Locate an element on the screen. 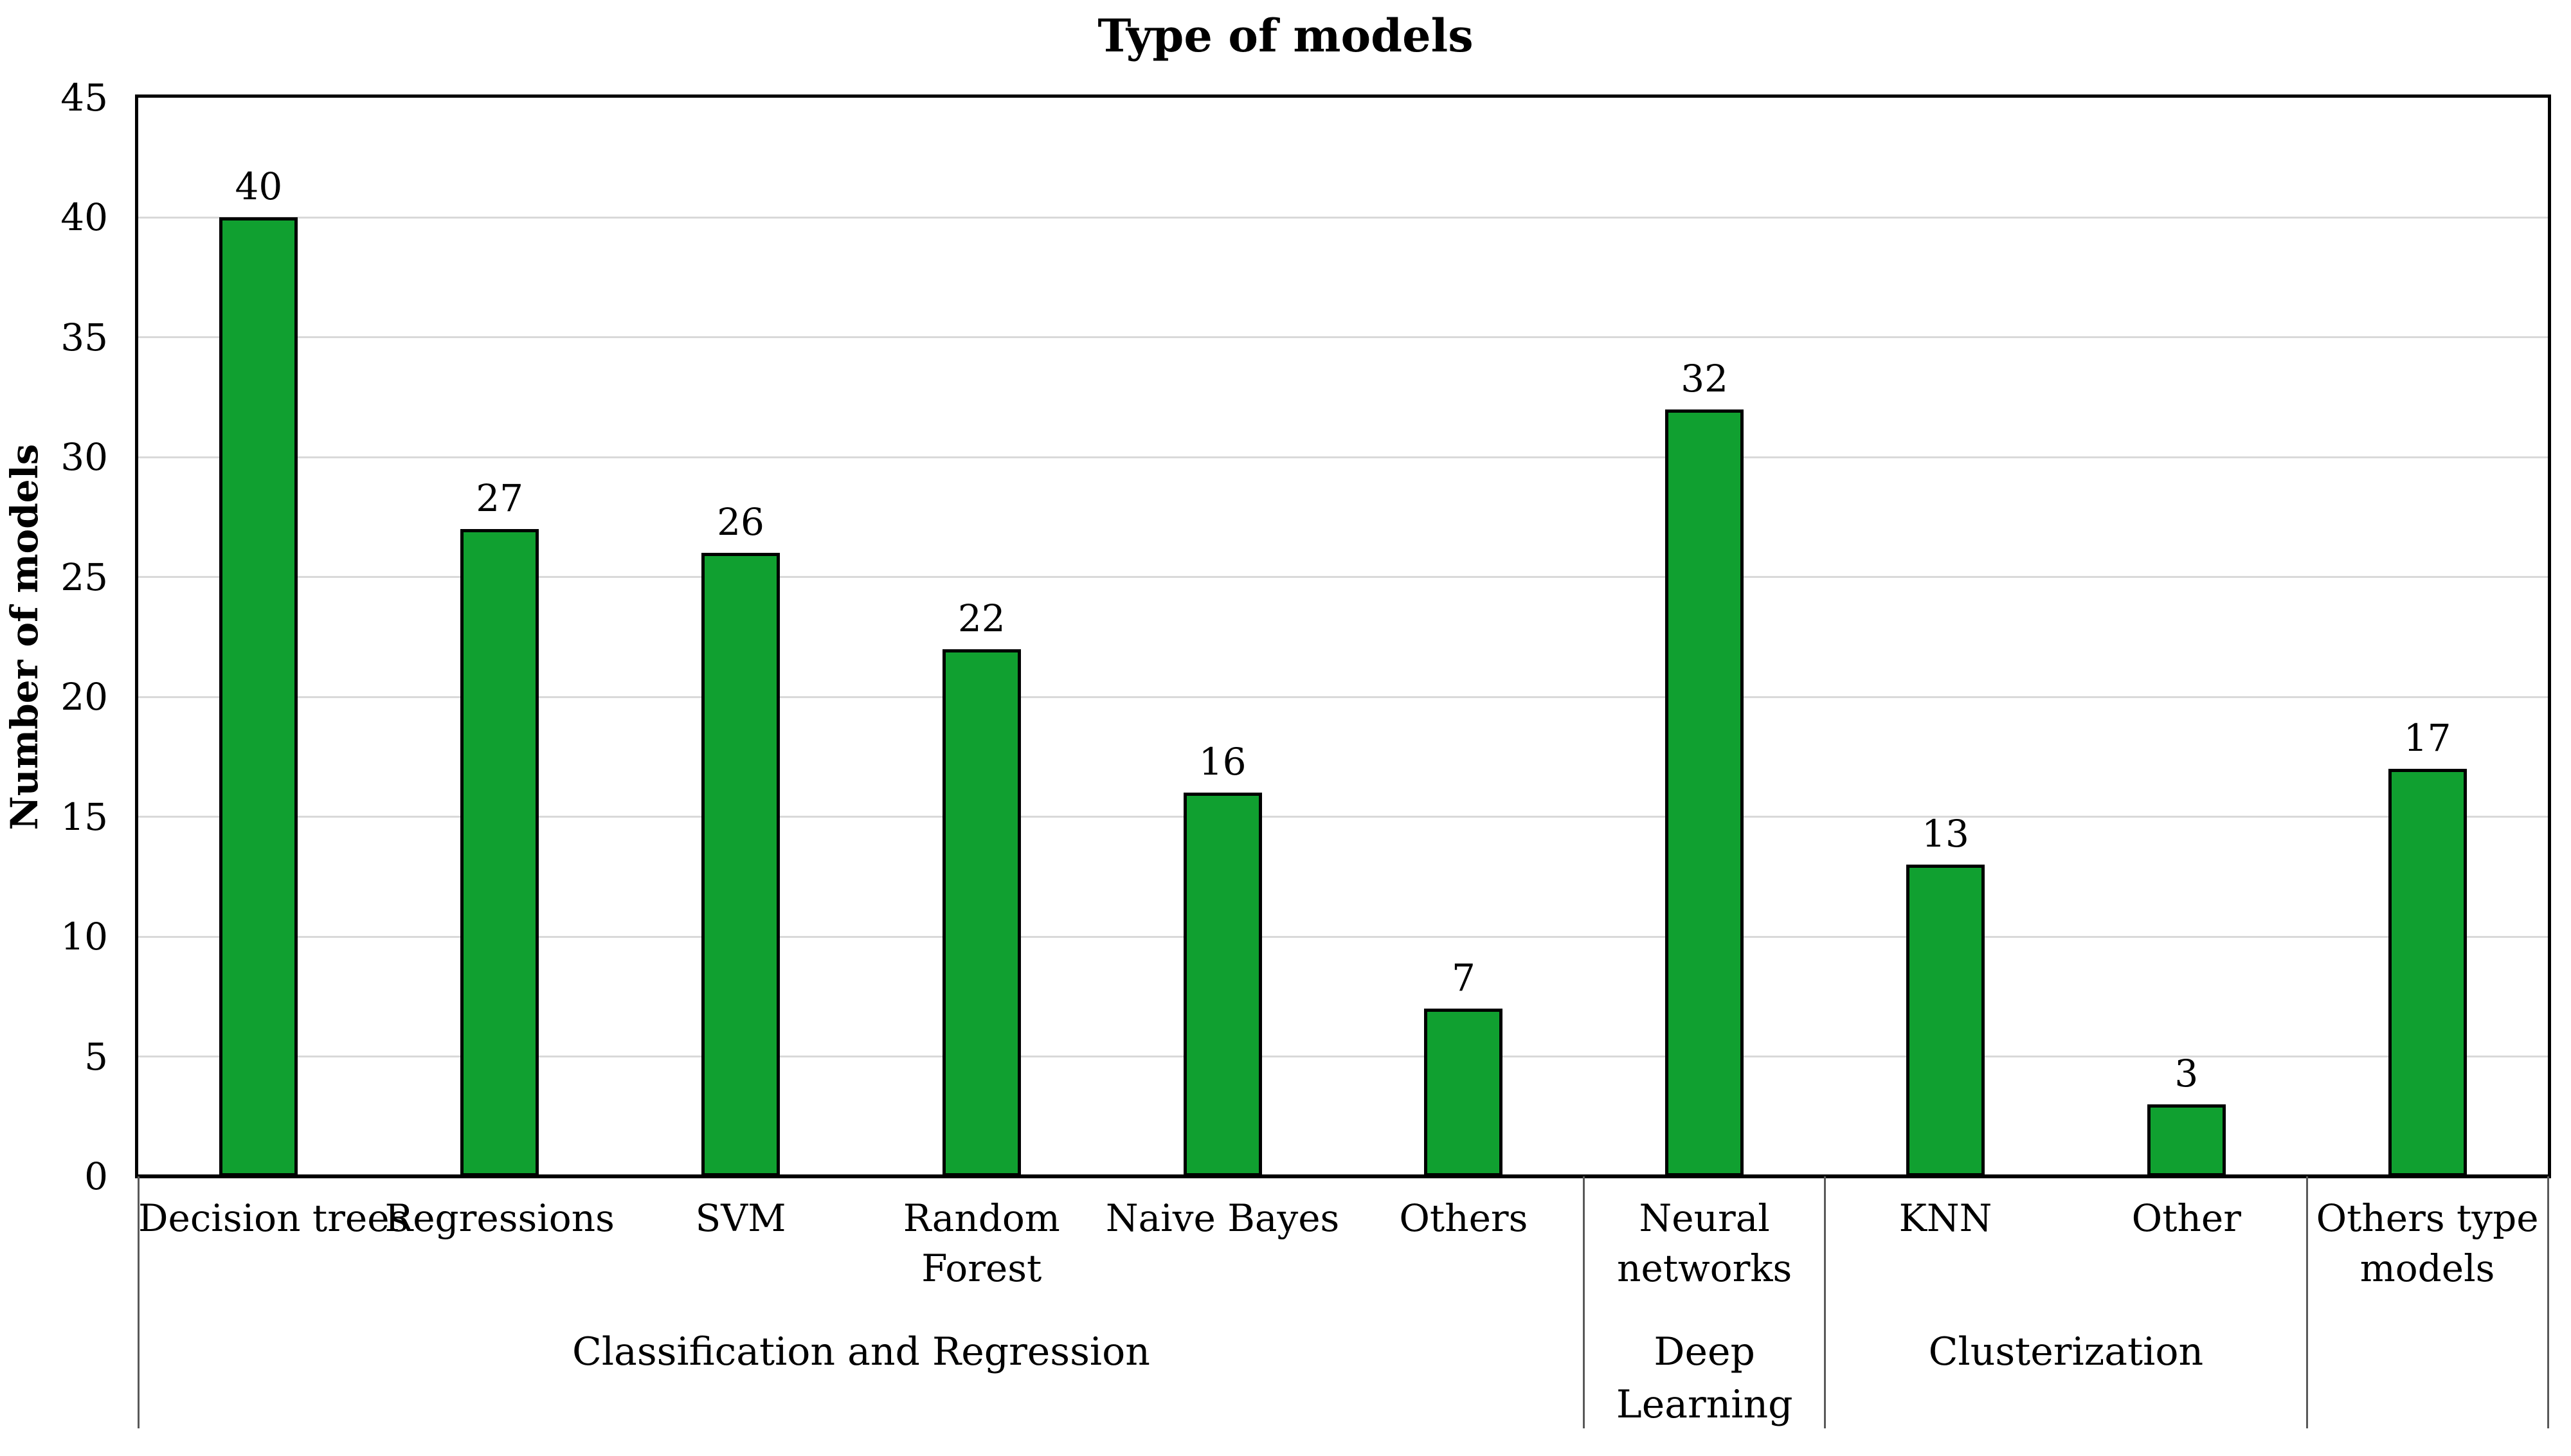  x-category-label-line: Random is located at coordinates (981, 1218).